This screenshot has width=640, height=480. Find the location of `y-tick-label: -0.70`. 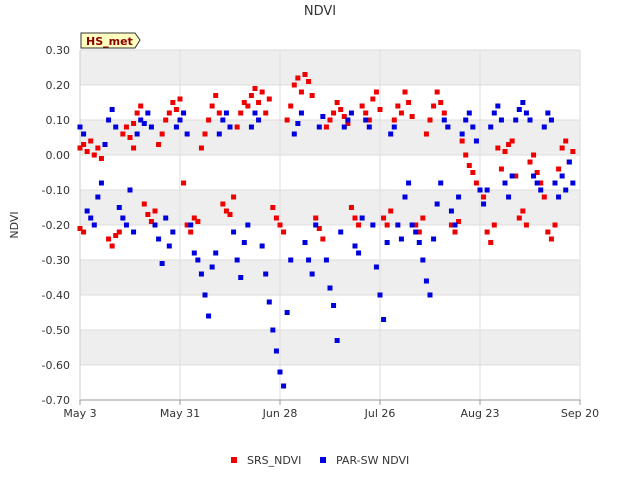

y-tick-label: -0.70 is located at coordinates (56, 400).